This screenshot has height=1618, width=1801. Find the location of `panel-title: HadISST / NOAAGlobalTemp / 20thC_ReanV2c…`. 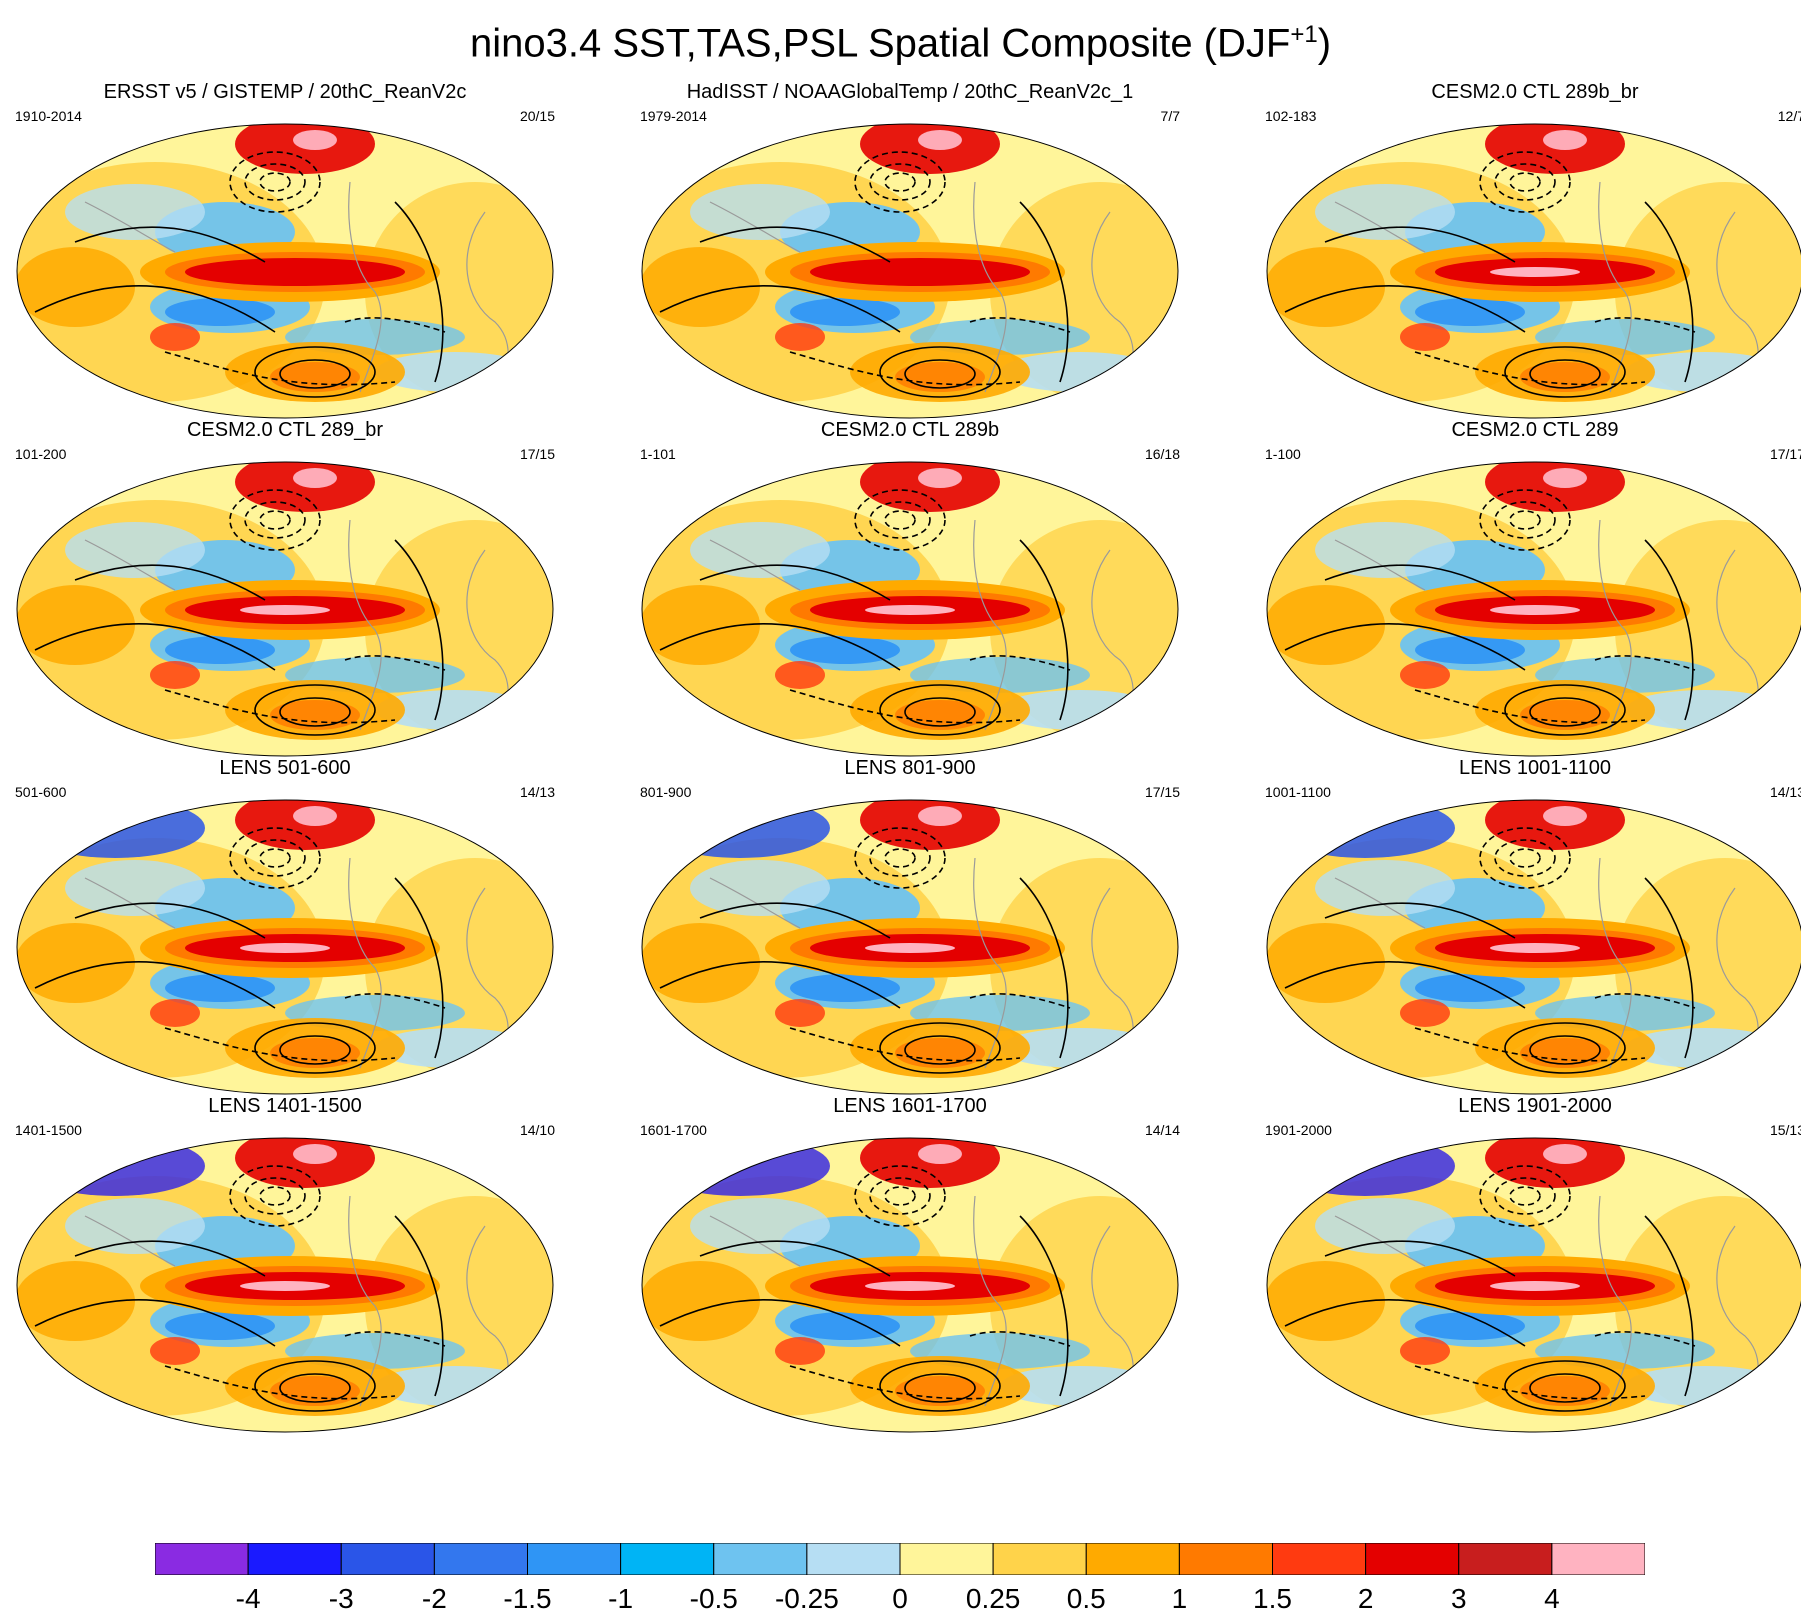

panel-title: HadISST / NOAAGlobalTemp / 20thC_ReanV2c… is located at coordinates (910, 92).